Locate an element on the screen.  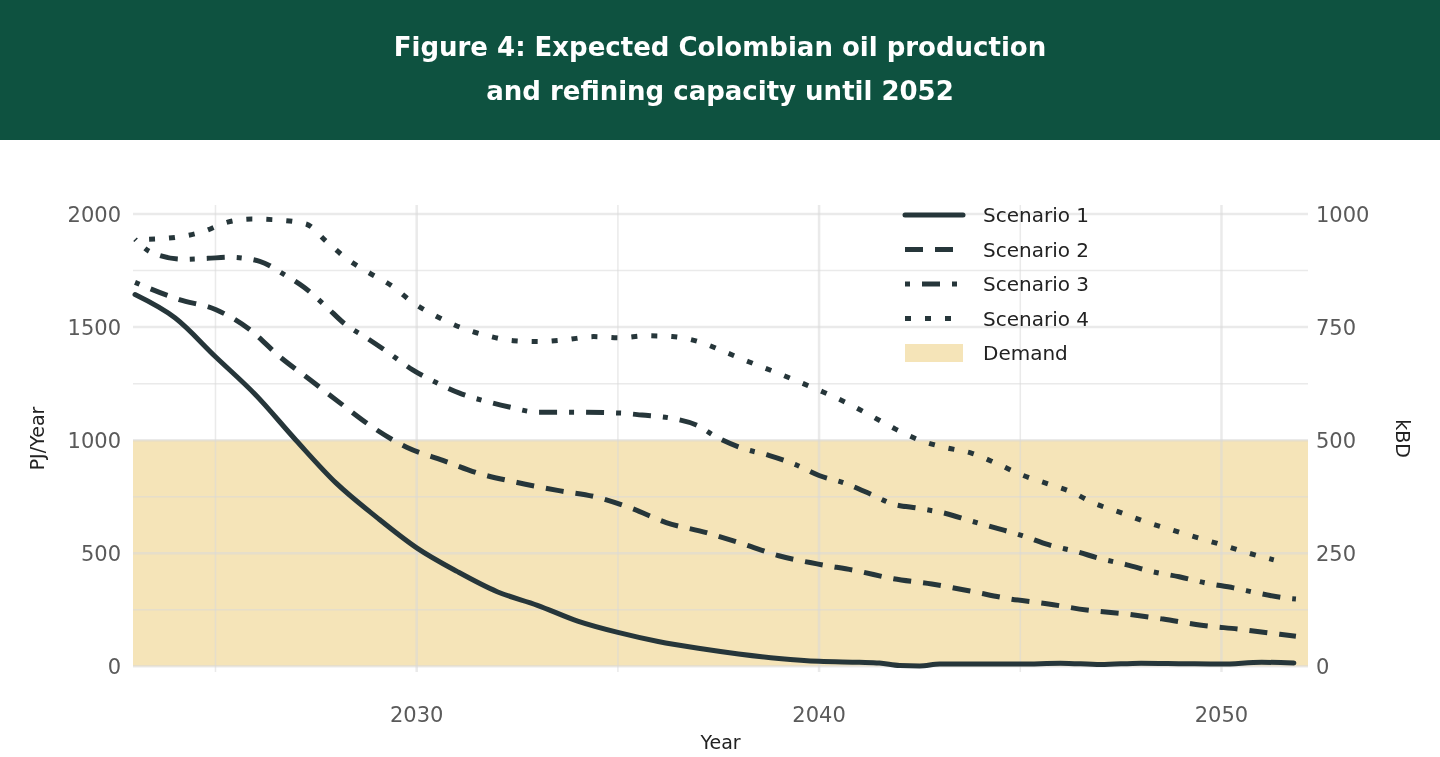
y-tick-label: 2000 is located at coordinates (94, 215).